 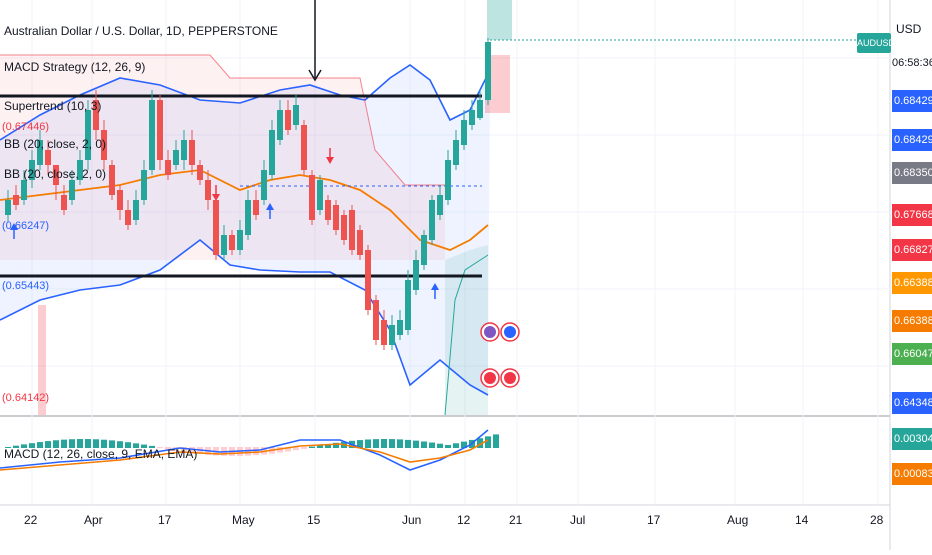 I want to click on price-badge-bb-lower: 0.64348, so click(x=912, y=403).